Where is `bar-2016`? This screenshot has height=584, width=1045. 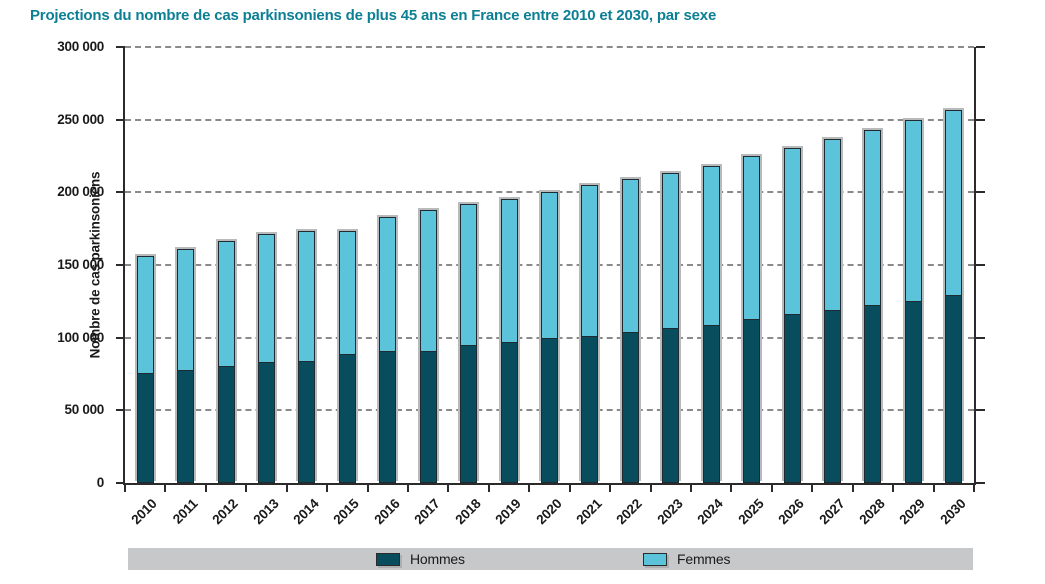
bar-2016 is located at coordinates (388, 350).